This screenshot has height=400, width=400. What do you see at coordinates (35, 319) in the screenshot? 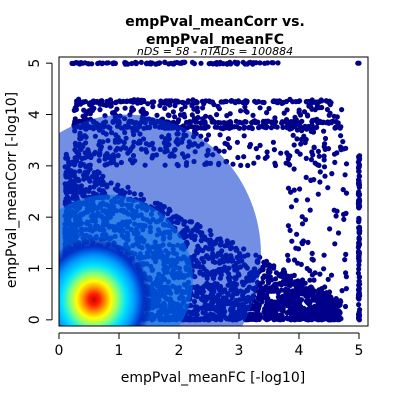
I see `y-tick-label: 0` at bounding box center [35, 319].